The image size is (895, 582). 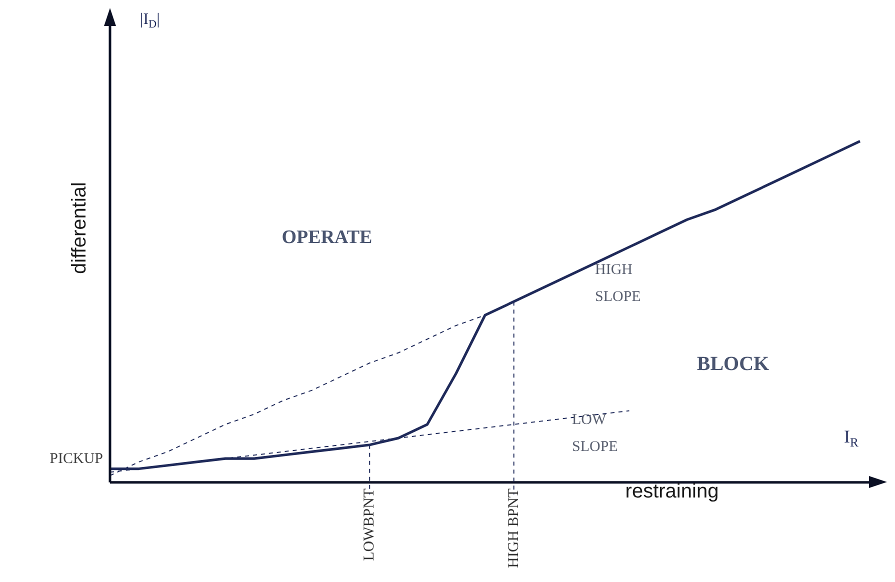 What do you see at coordinates (733, 364) in the screenshot?
I see `annotation: BLOCK` at bounding box center [733, 364].